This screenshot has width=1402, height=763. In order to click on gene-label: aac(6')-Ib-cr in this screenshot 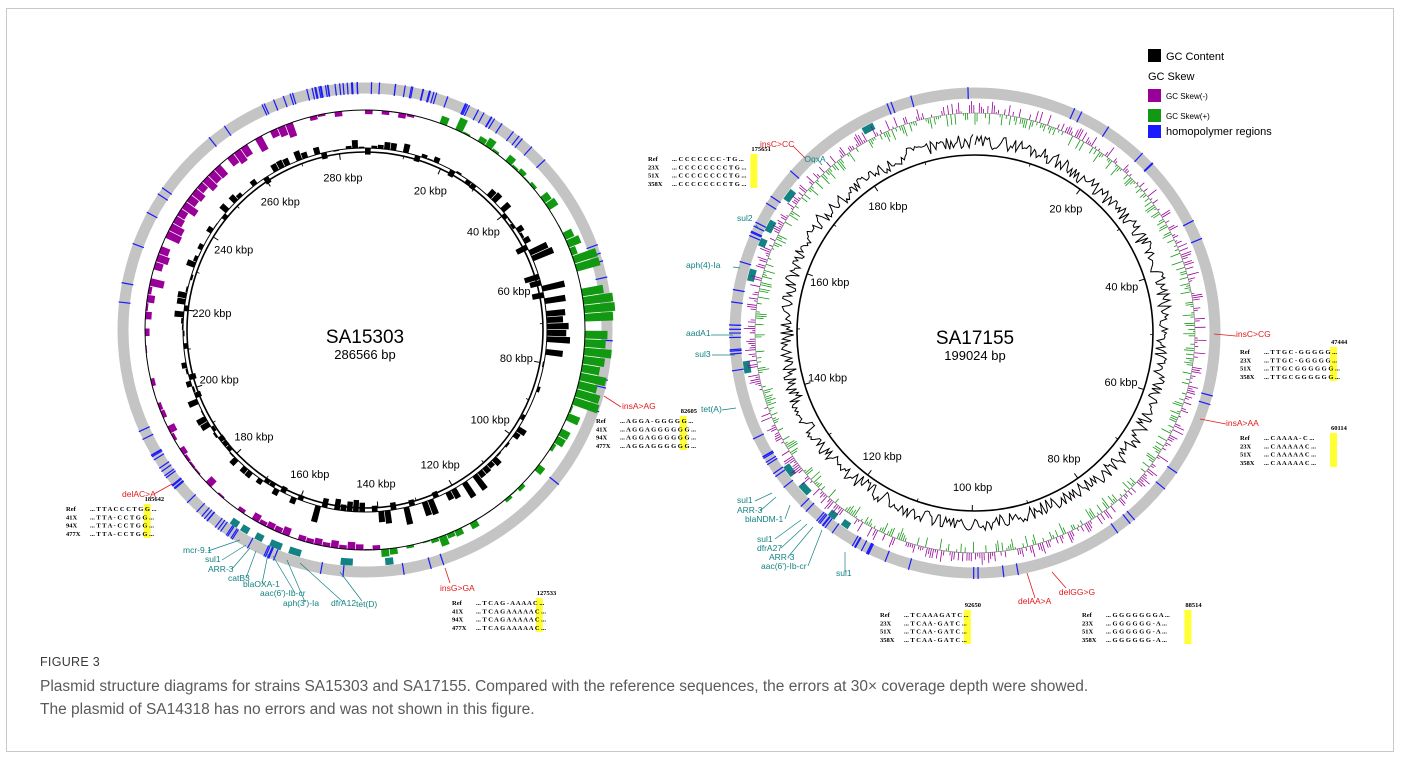, I will do `click(784, 566)`.